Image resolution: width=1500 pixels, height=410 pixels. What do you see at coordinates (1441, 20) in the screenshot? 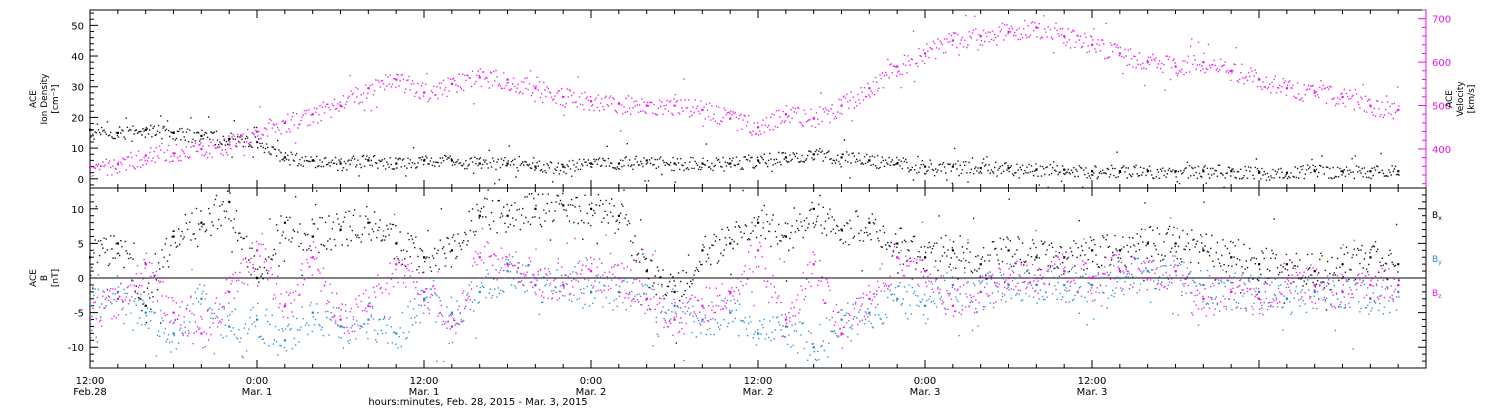
I see `y-right-tick-label: 700` at bounding box center [1441, 20].